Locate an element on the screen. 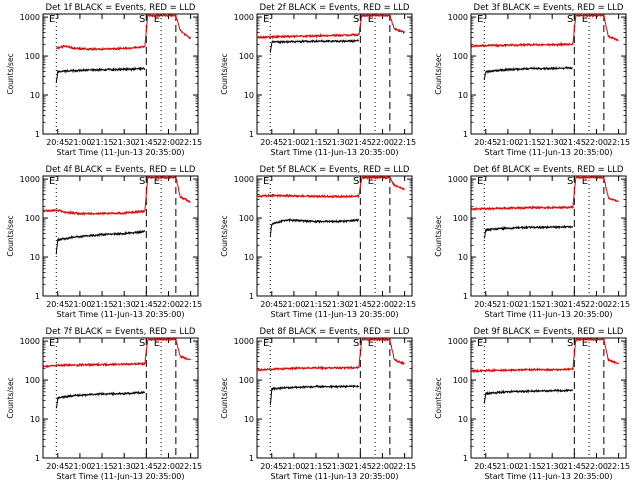 The width and height of the screenshot is (640, 480). panel-title: Det 8f BLACK = Events, RED = LLD is located at coordinates (335, 332).